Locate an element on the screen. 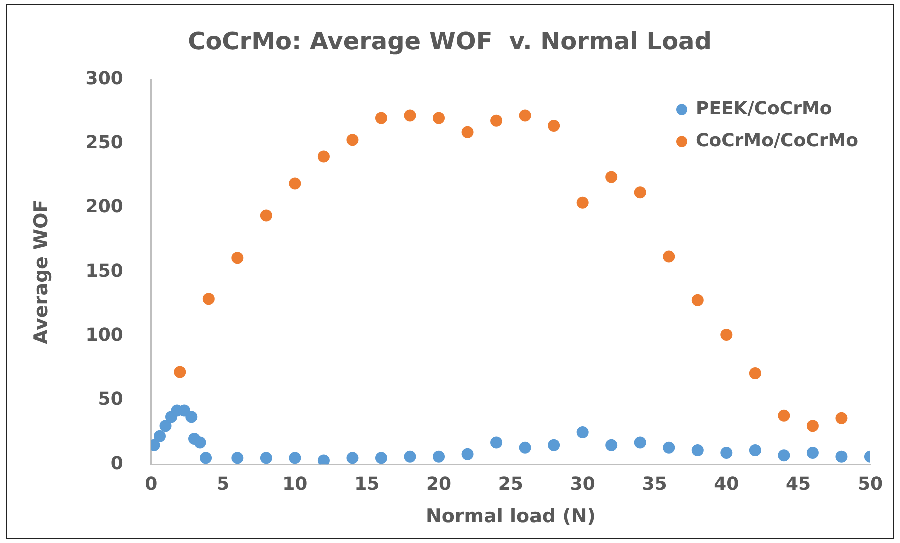  x-tick-label: 10 is located at coordinates (295, 485).